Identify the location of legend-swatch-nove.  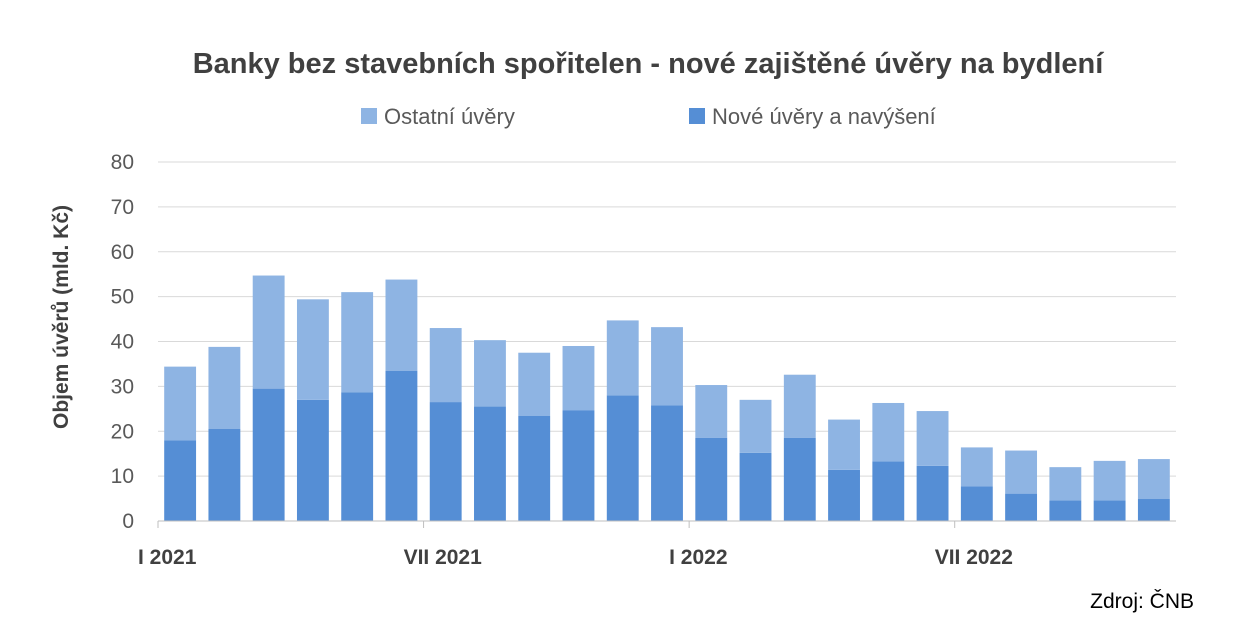
(697, 116).